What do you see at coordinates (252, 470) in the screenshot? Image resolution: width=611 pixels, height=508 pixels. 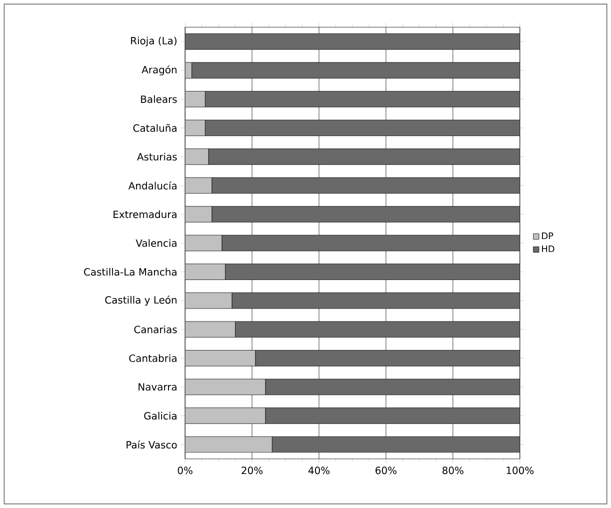 I see `x-tick-label: 20%` at bounding box center [252, 470].